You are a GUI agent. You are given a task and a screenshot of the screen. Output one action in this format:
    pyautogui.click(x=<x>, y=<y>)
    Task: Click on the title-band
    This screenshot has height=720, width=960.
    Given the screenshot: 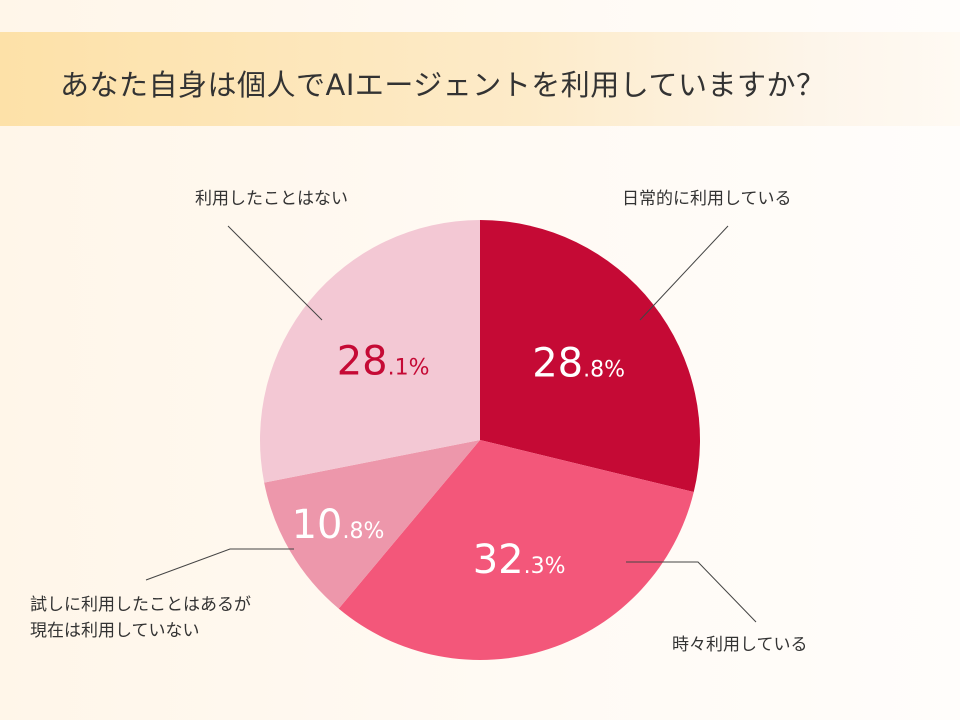 What is the action you would take?
    pyautogui.click(x=480, y=79)
    